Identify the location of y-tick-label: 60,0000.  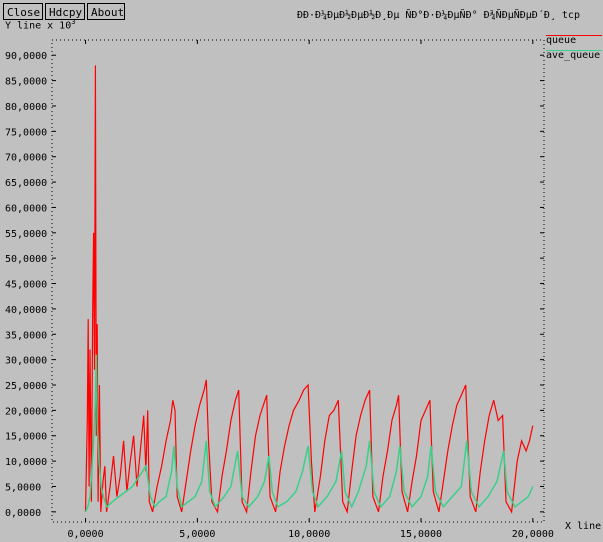
(26, 208).